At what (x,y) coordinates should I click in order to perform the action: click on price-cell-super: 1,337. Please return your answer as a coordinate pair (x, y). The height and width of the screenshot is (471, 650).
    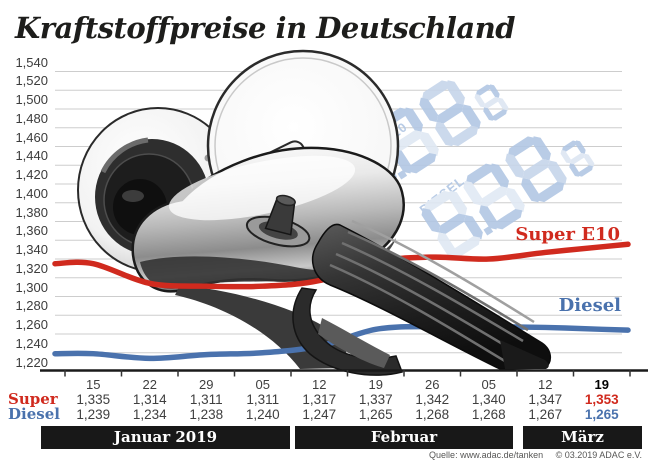
    Looking at the image, I should click on (375, 399).